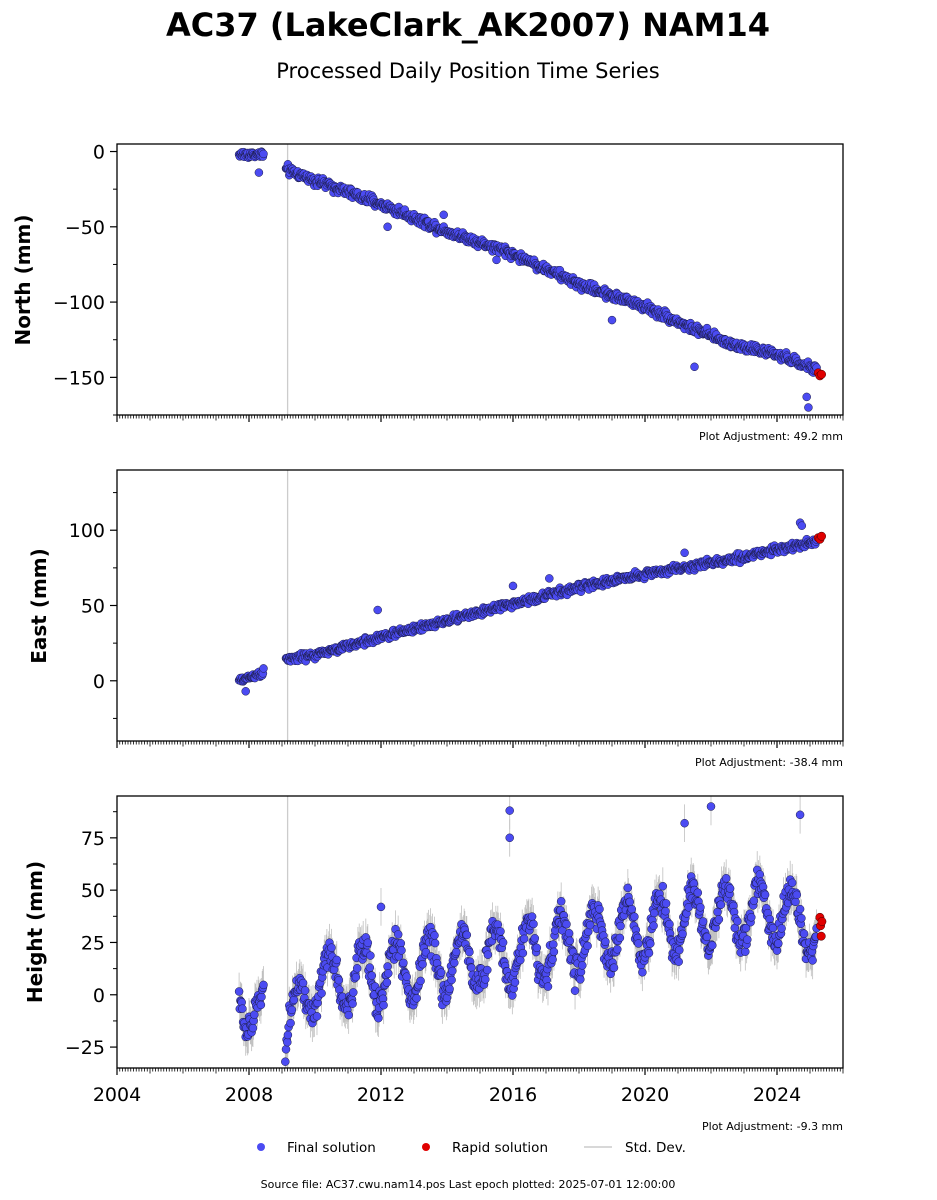 Image resolution: width=937 pixels, height=1200 pixels. Describe the element at coordinates (87, 531) in the screenshot. I see `y-tick-label: 100` at that location.